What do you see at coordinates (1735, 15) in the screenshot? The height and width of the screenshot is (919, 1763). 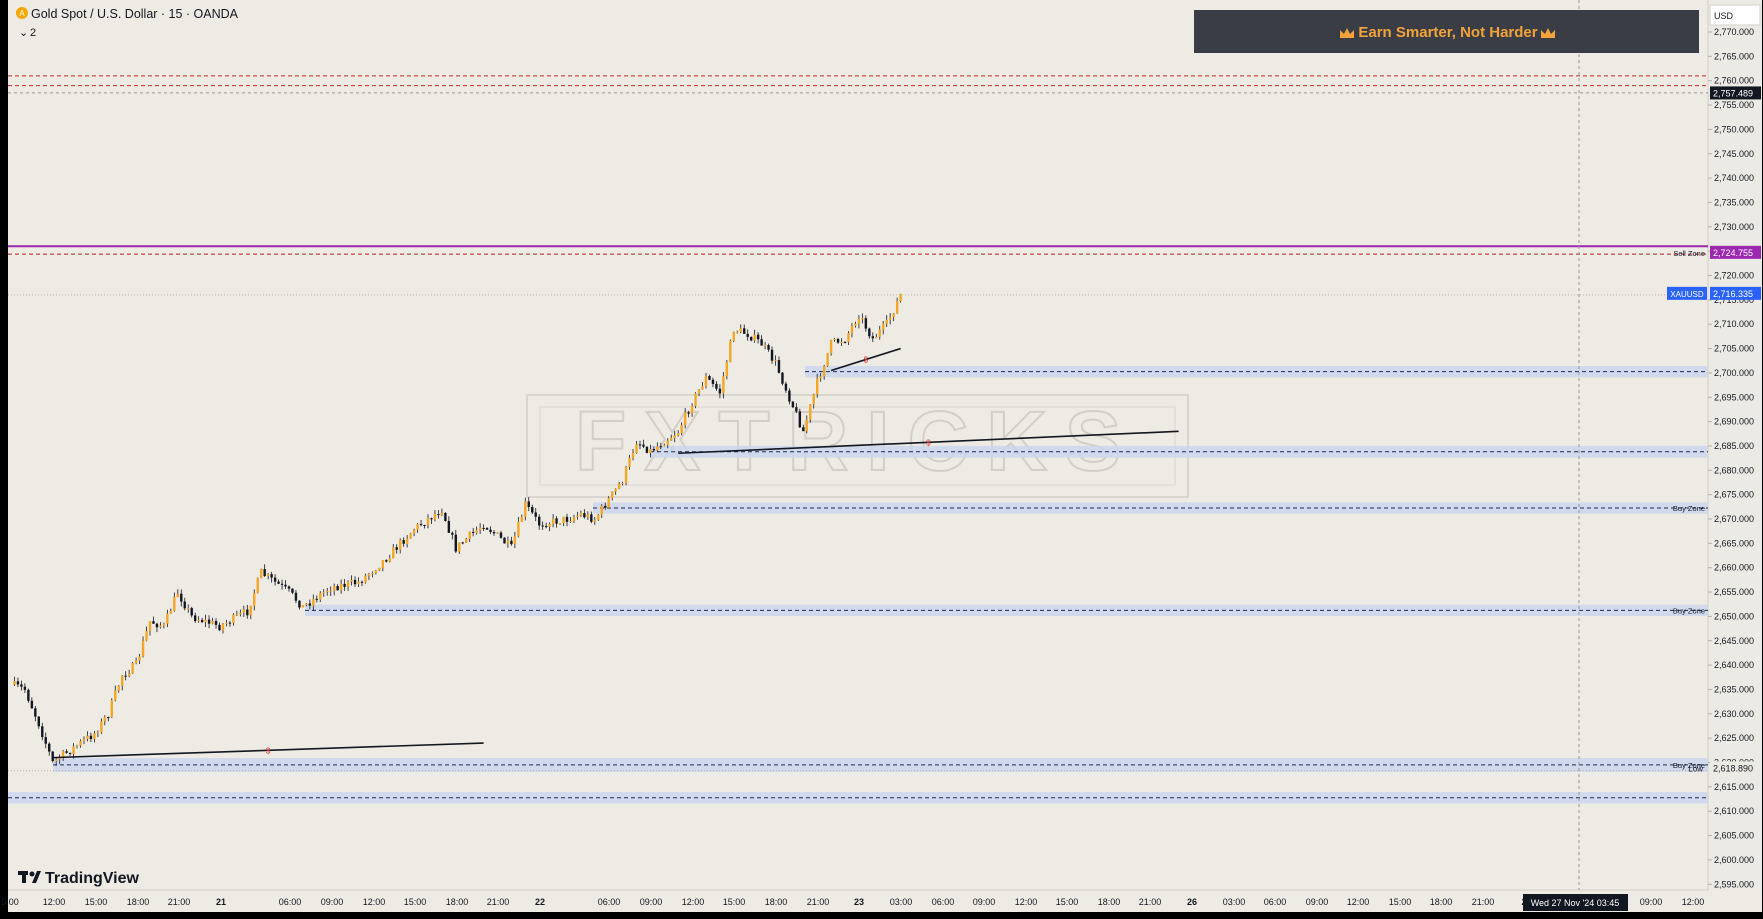 I see `currency-box` at bounding box center [1735, 15].